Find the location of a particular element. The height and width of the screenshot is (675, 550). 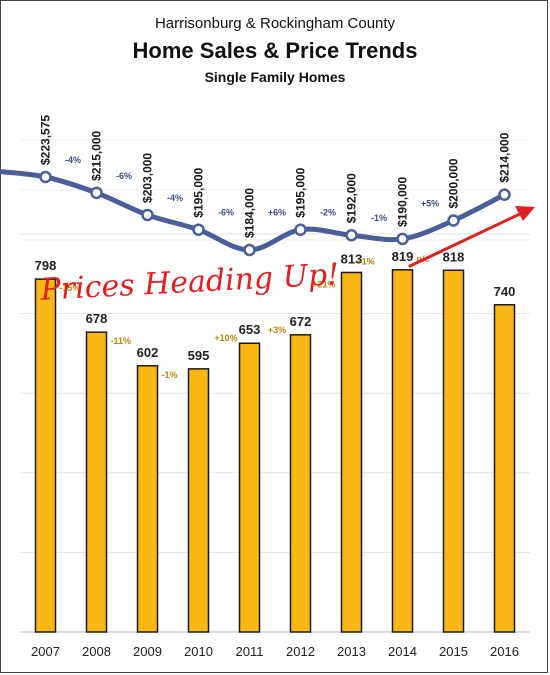

chart-subtitle-bottom: Single Family Homes is located at coordinates (275, 77).